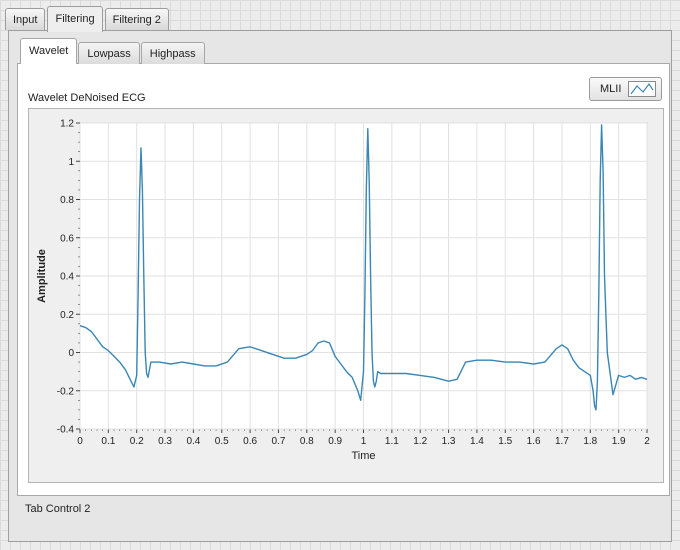  I want to click on y-tick-label: 0.6, so click(67, 238).